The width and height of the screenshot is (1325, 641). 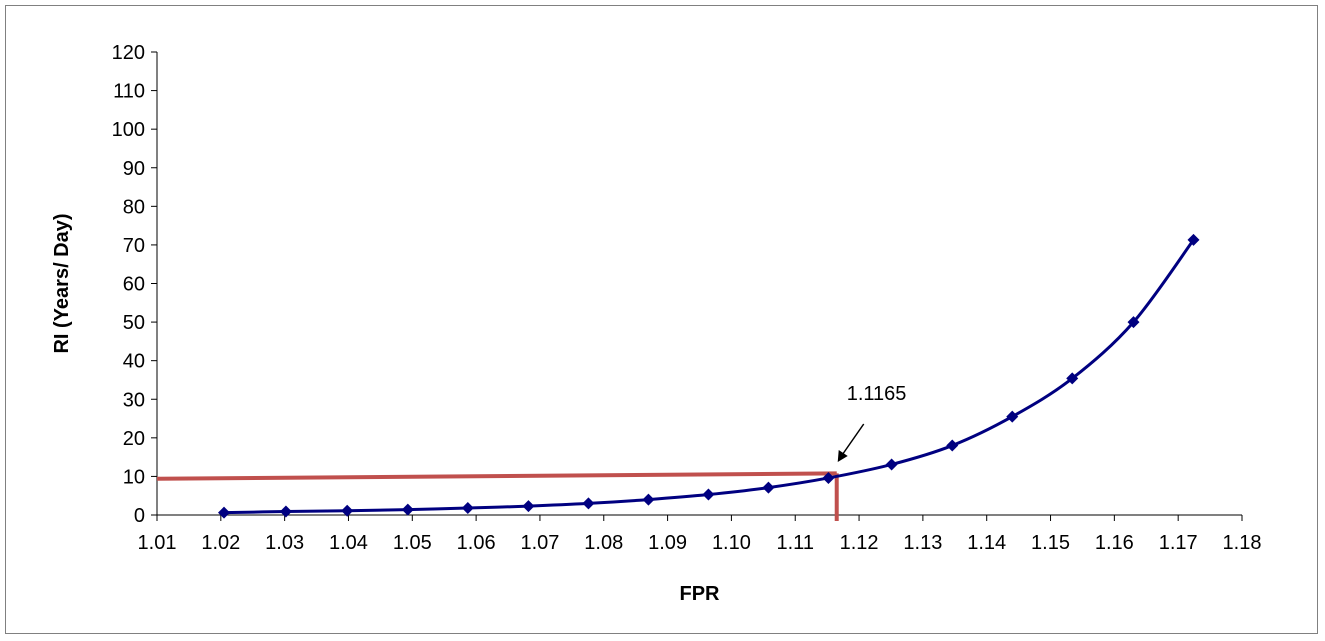 I want to click on x-tick-label: 1.02, so click(x=220, y=543).